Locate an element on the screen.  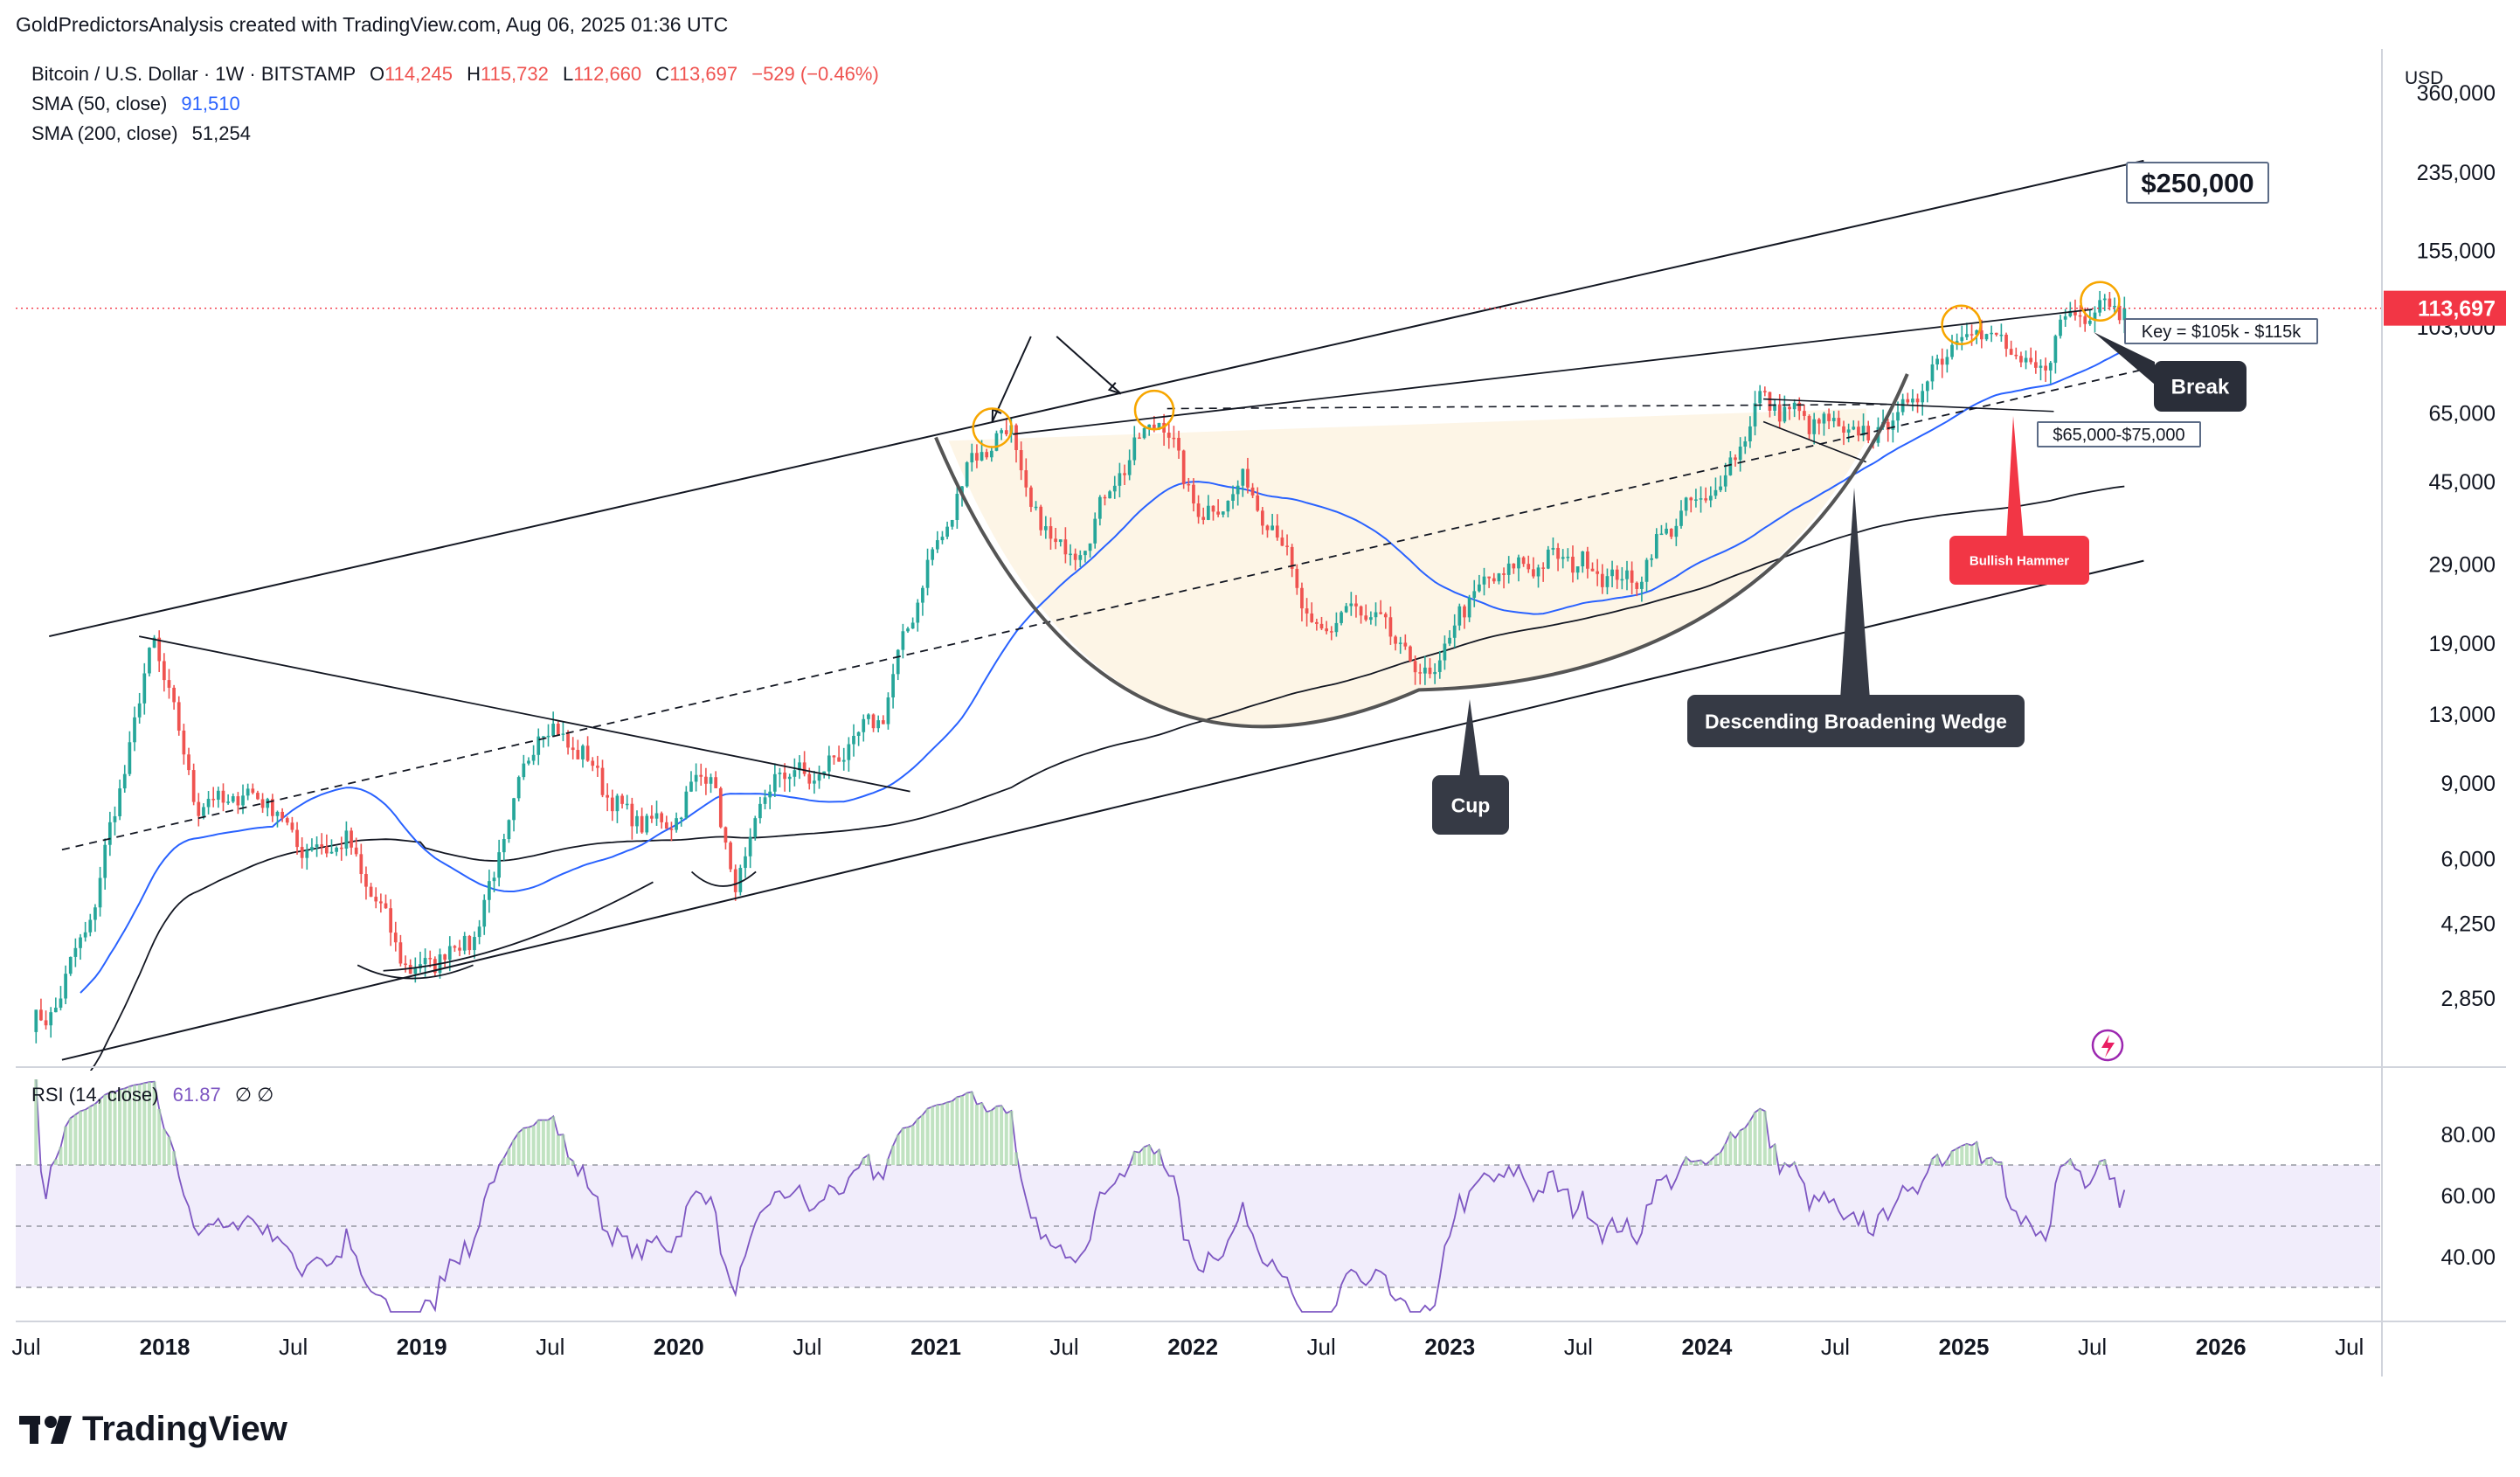
time-tick-label: 2021 is located at coordinates (935, 1347).